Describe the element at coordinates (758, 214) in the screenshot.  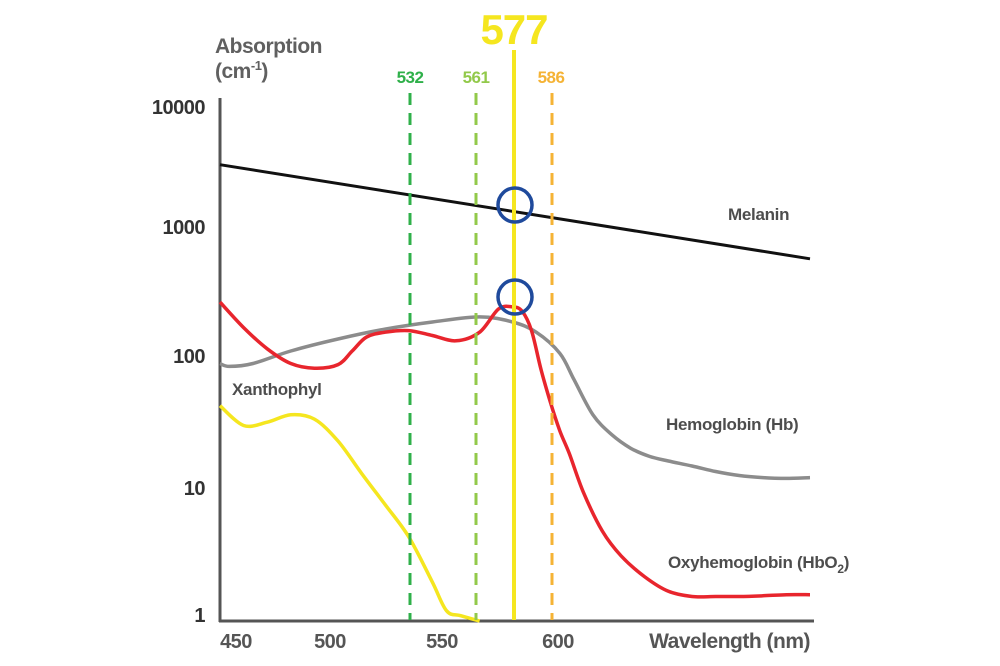
I see `melanin-label: Melanin` at that location.